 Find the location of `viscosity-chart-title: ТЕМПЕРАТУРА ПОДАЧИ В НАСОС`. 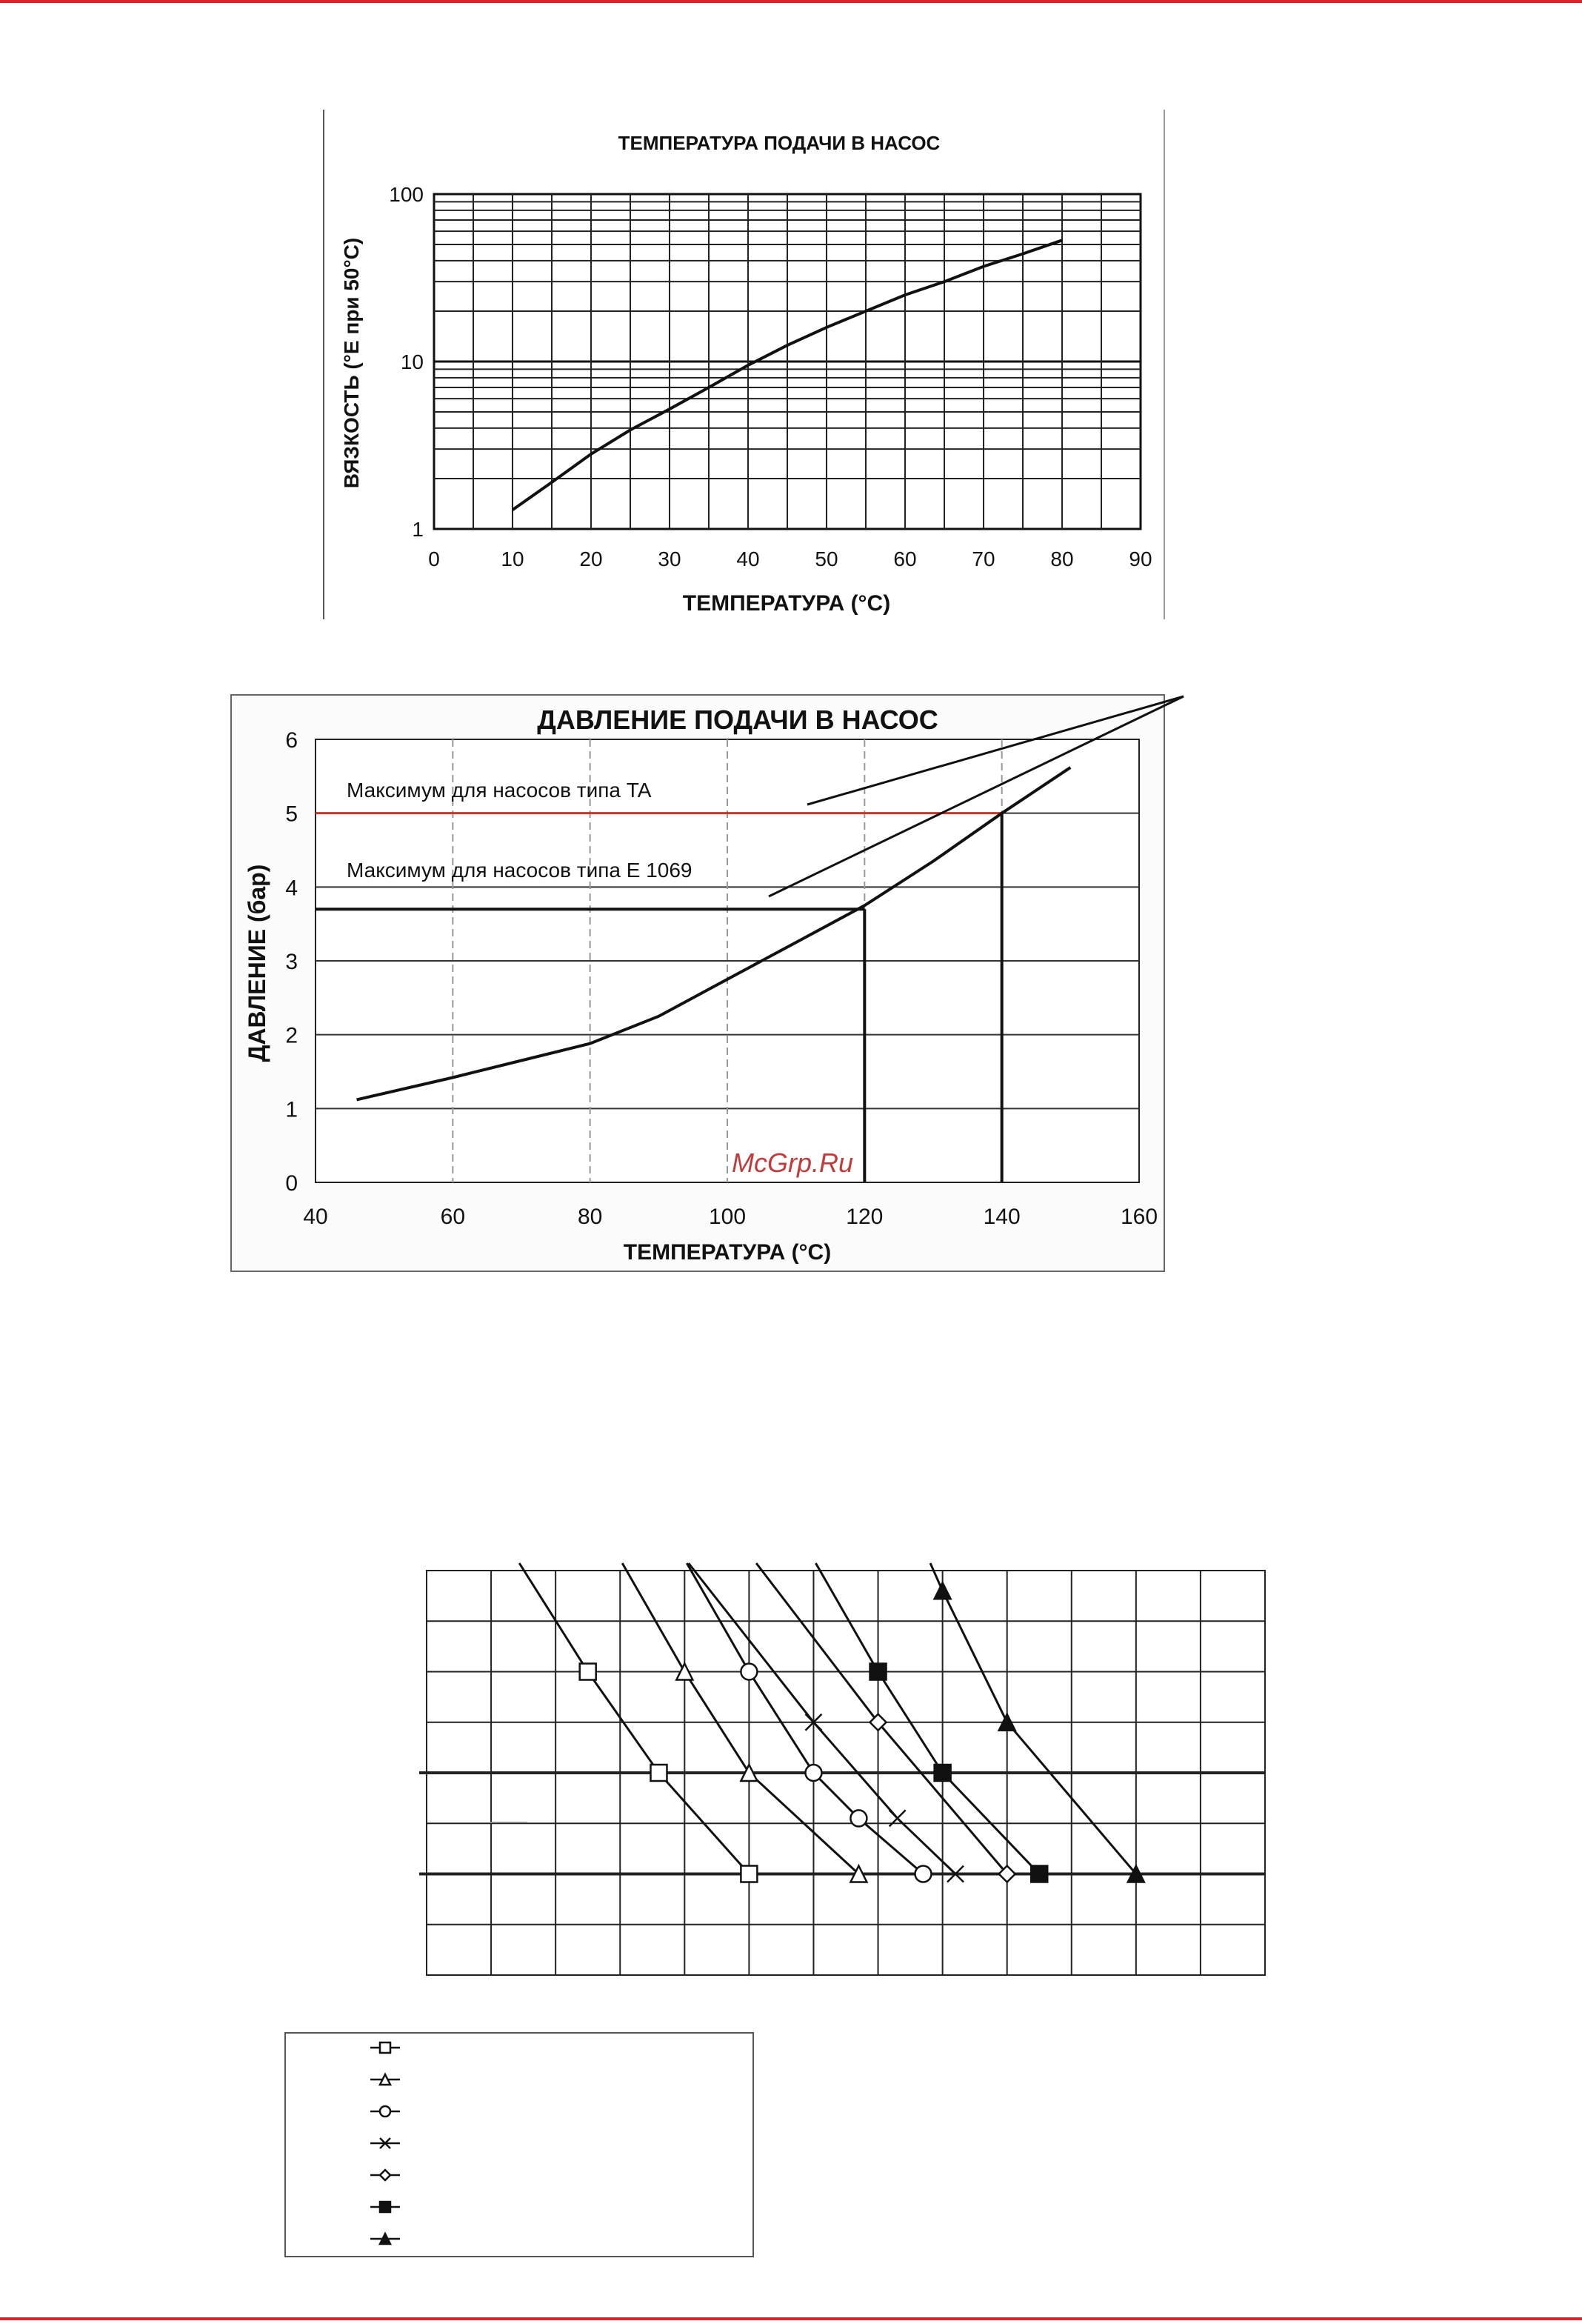

viscosity-chart-title: ТЕМПЕРАТУРА ПОДАЧИ В НАСОС is located at coordinates (780, 143).